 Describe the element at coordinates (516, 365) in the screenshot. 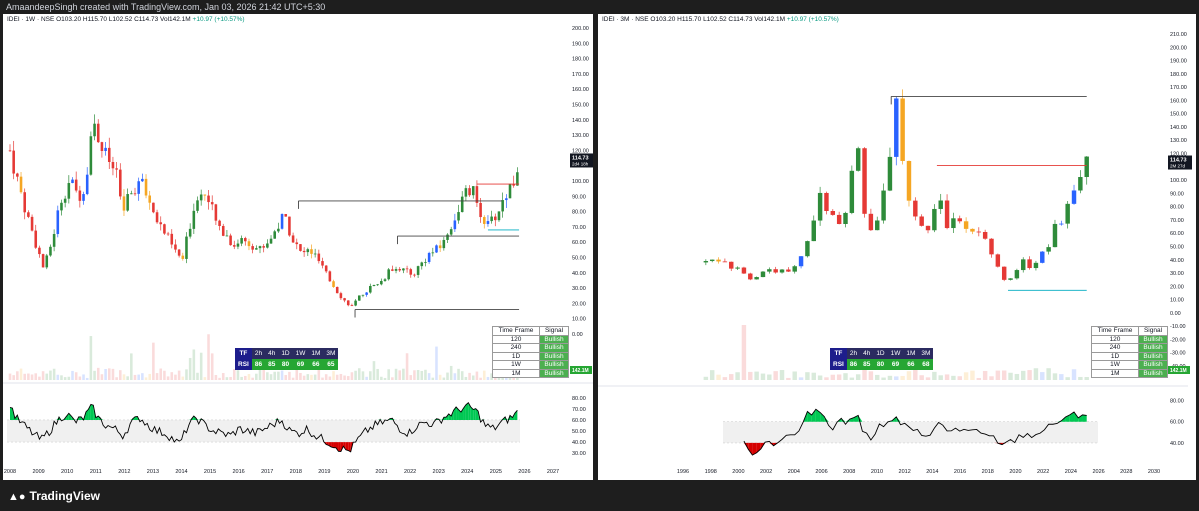

I see `signal-tf-cell: 1W` at that location.